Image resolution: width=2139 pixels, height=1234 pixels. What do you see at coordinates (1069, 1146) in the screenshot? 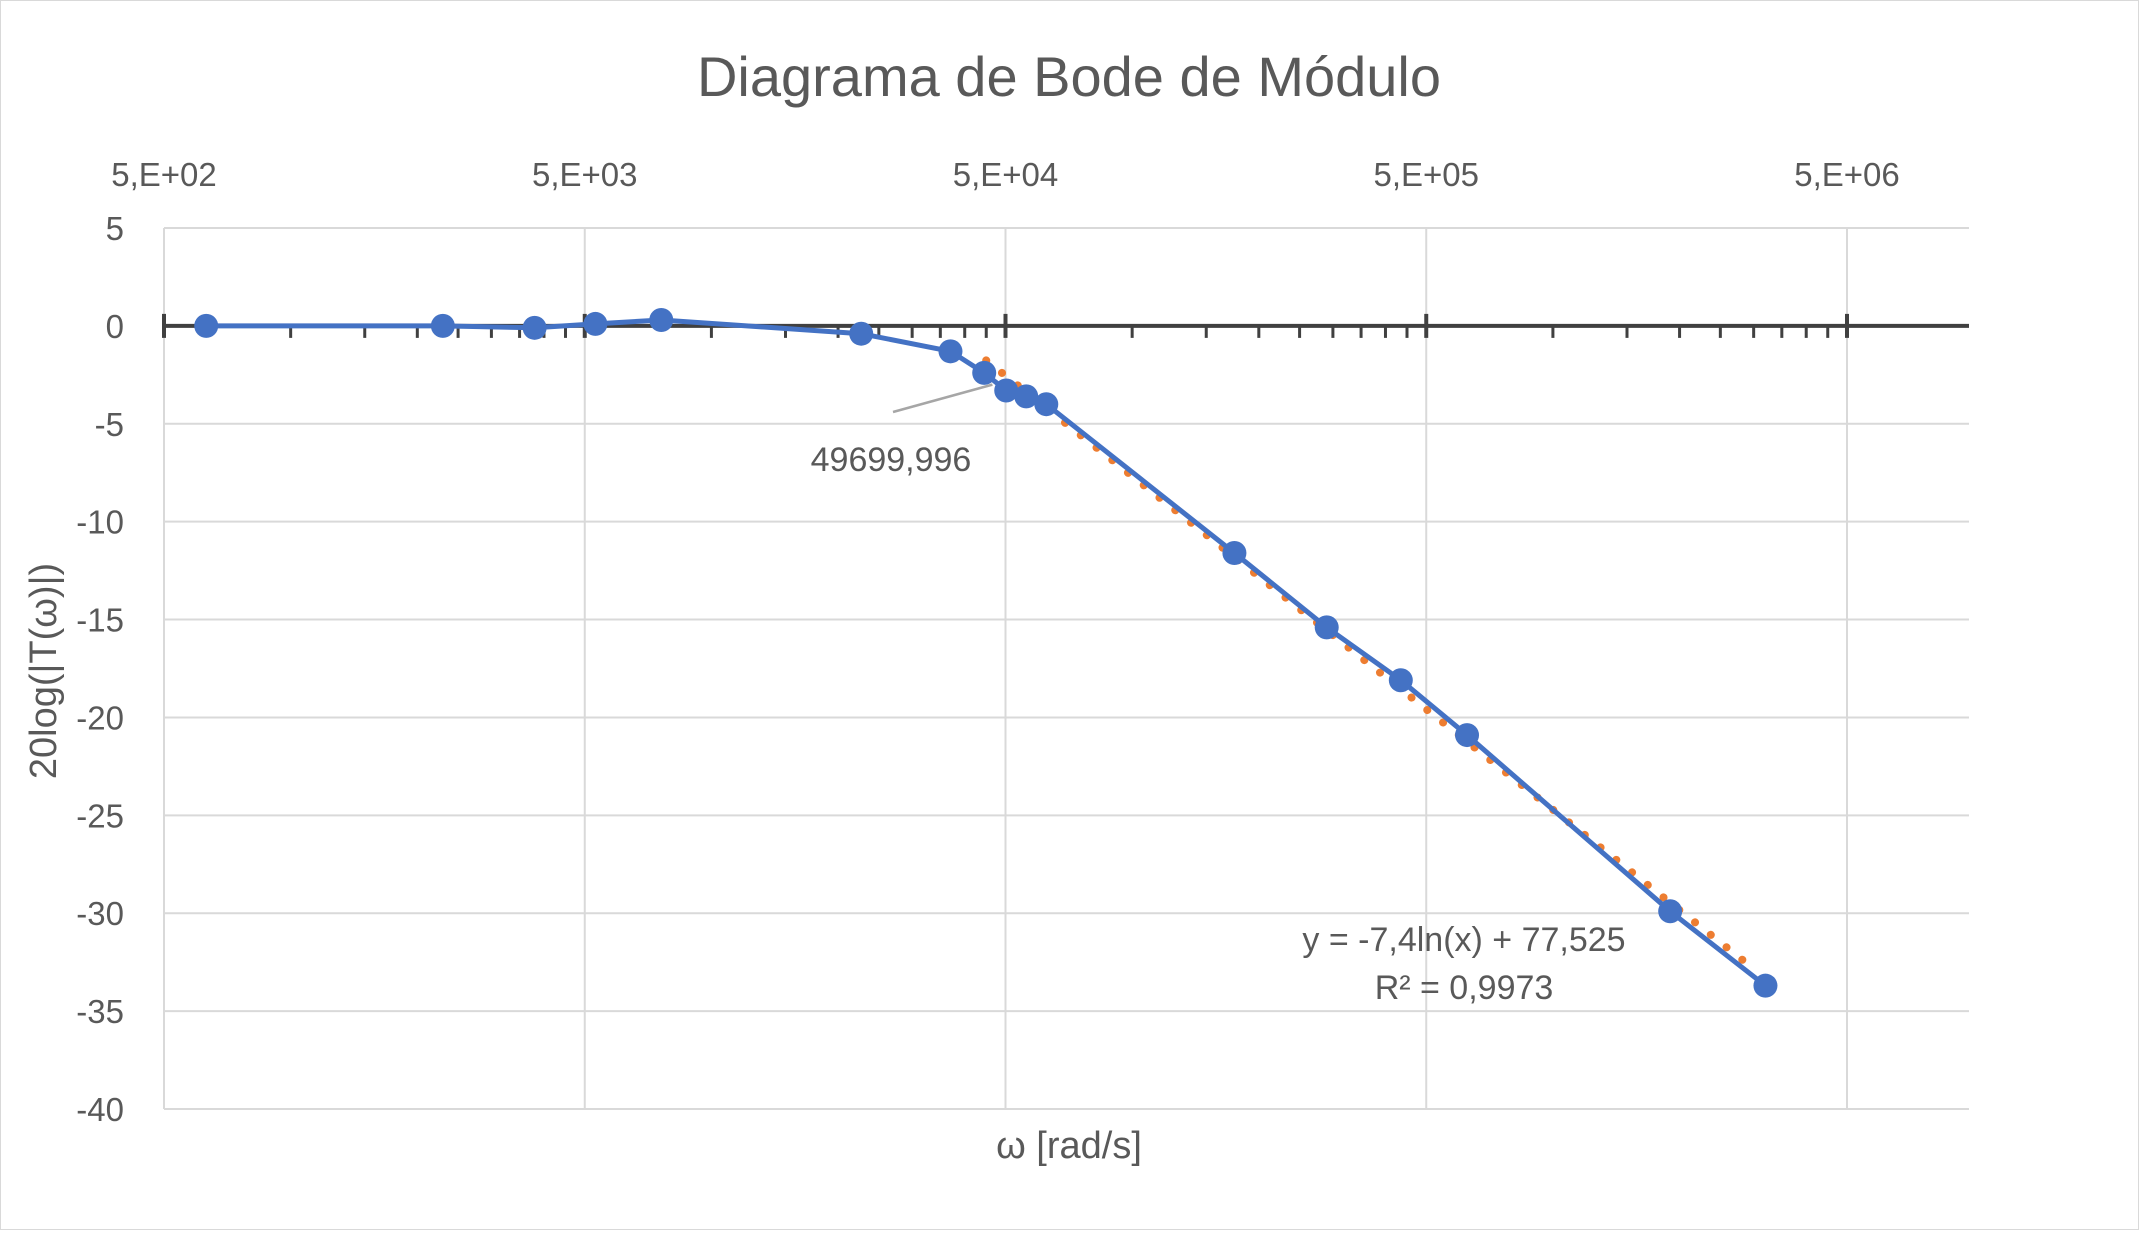
I see `x-axis-title: ω [rad/s]` at bounding box center [1069, 1146].